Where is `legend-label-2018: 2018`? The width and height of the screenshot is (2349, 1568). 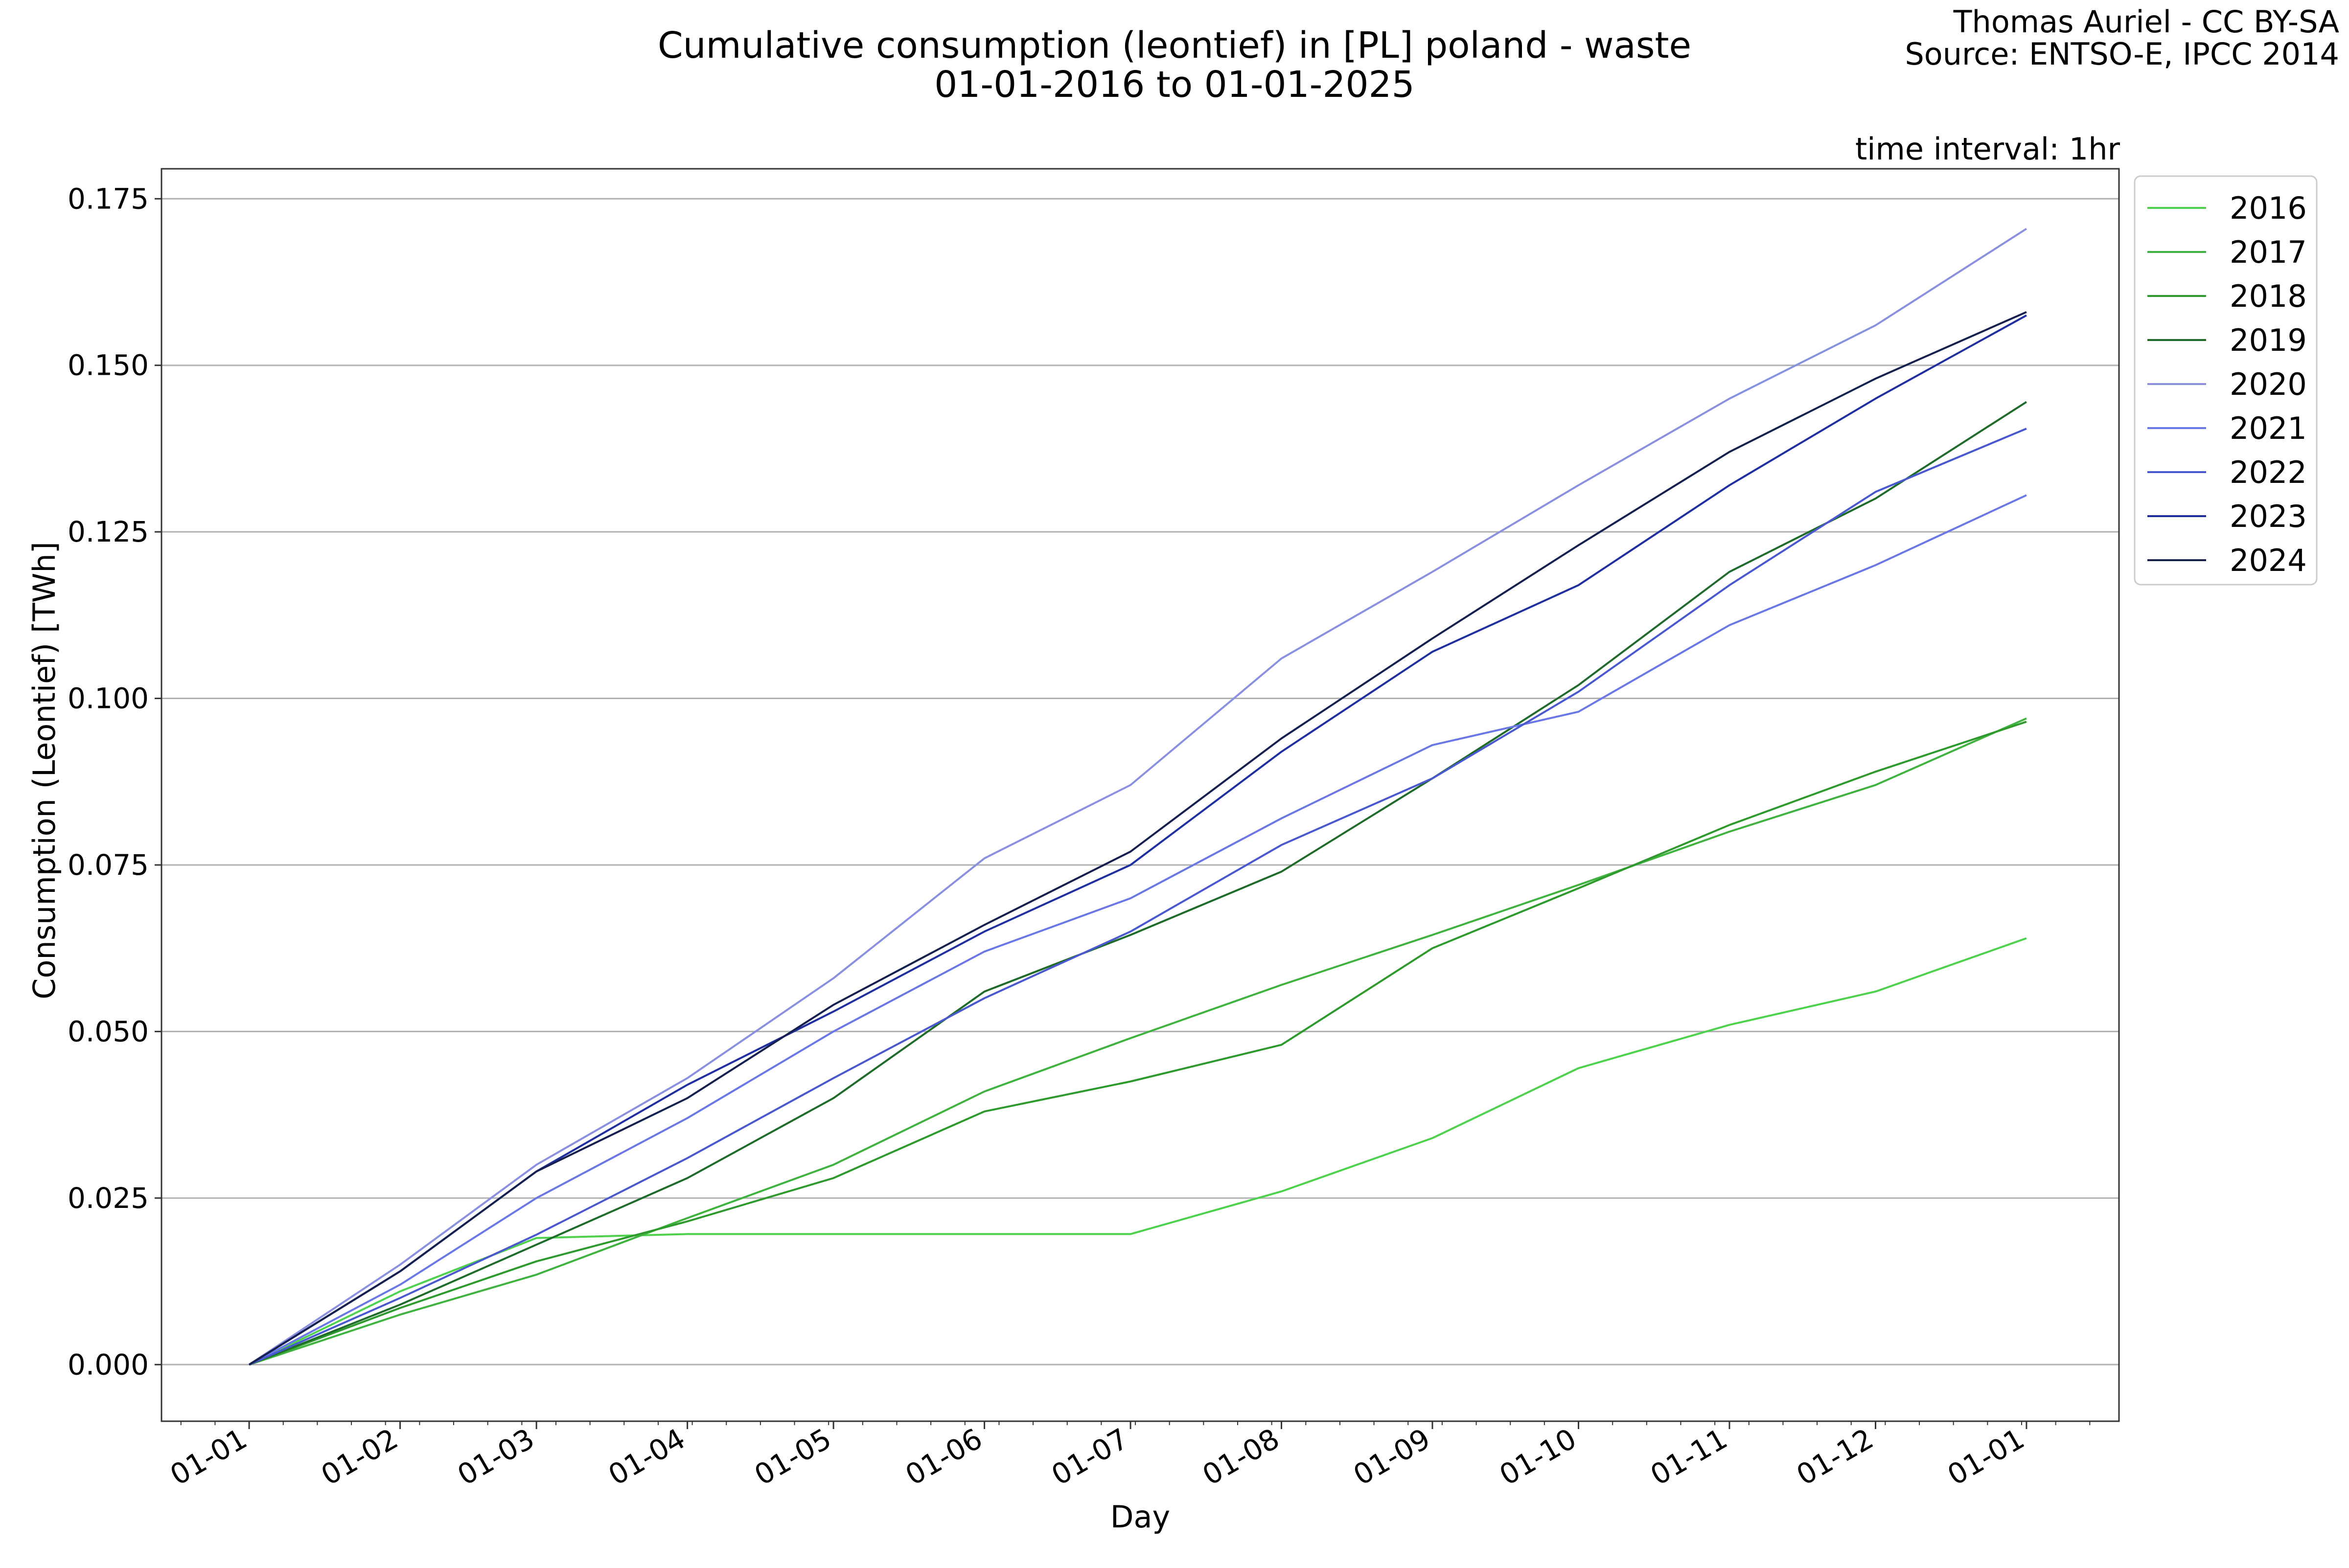
legend-label-2018: 2018 is located at coordinates (2268, 296).